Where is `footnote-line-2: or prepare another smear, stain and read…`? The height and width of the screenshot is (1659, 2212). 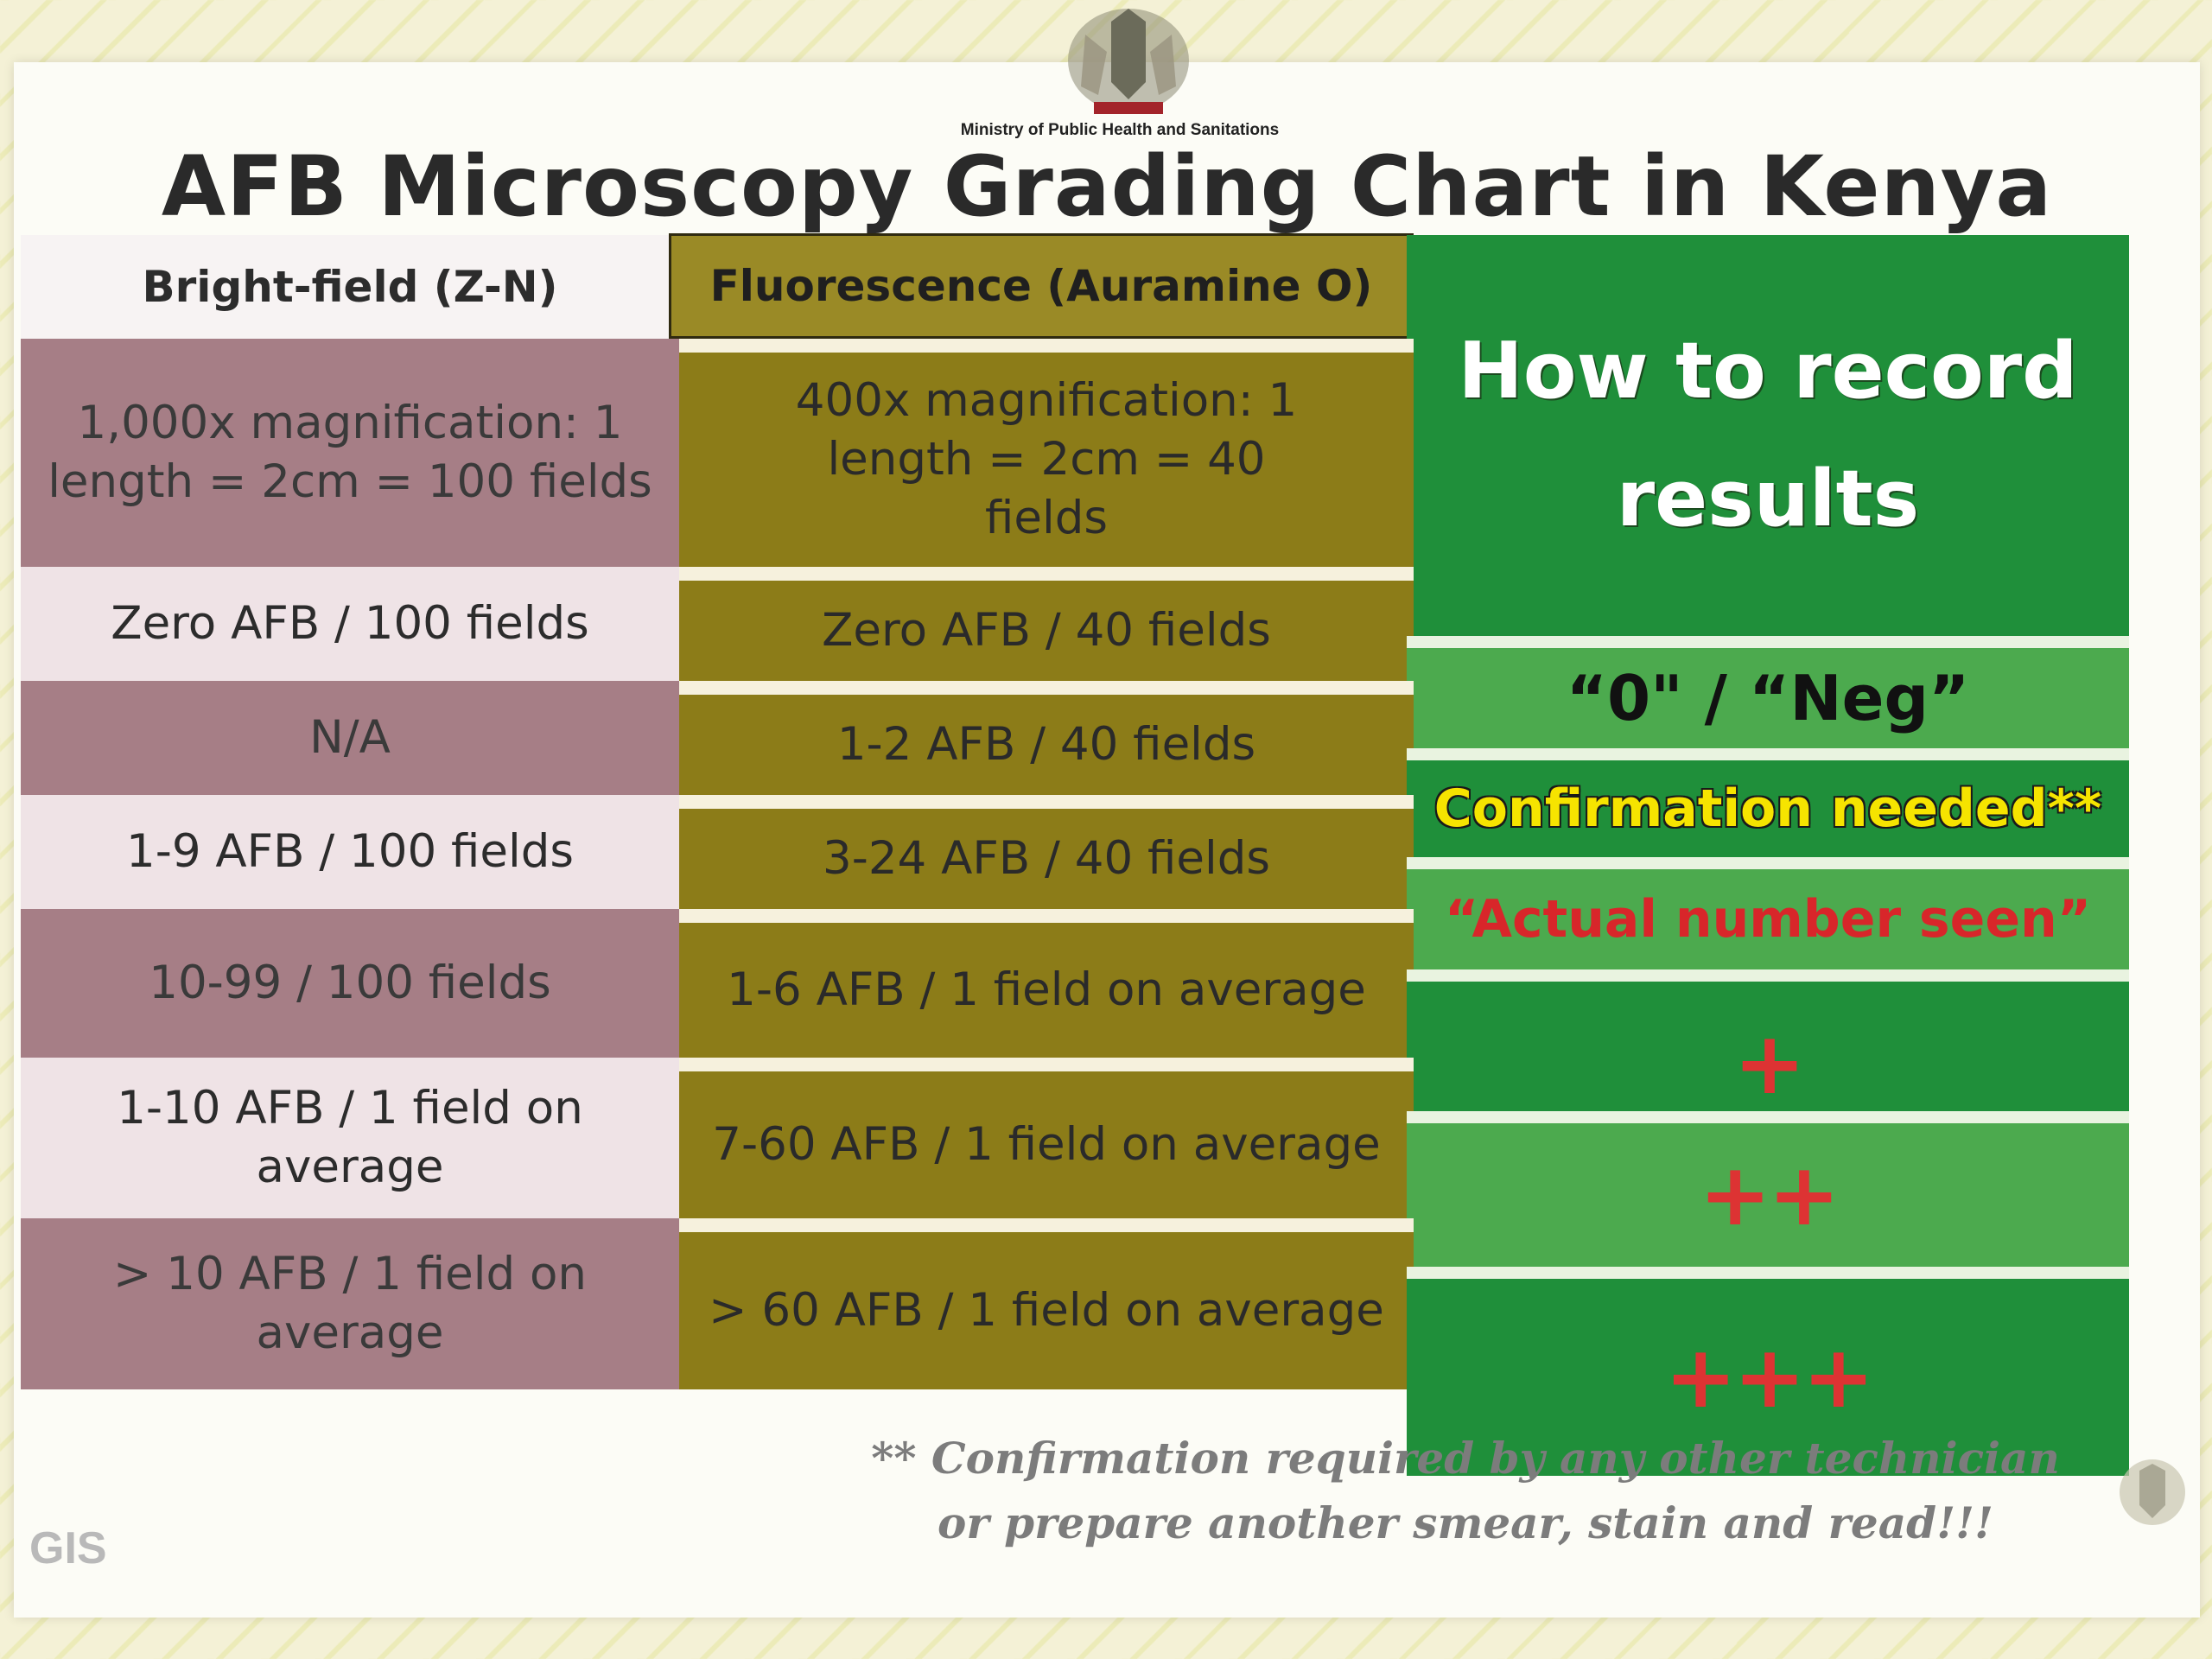
footnote-line-2: or prepare another smear, stain and read… is located at coordinates (1465, 1522).